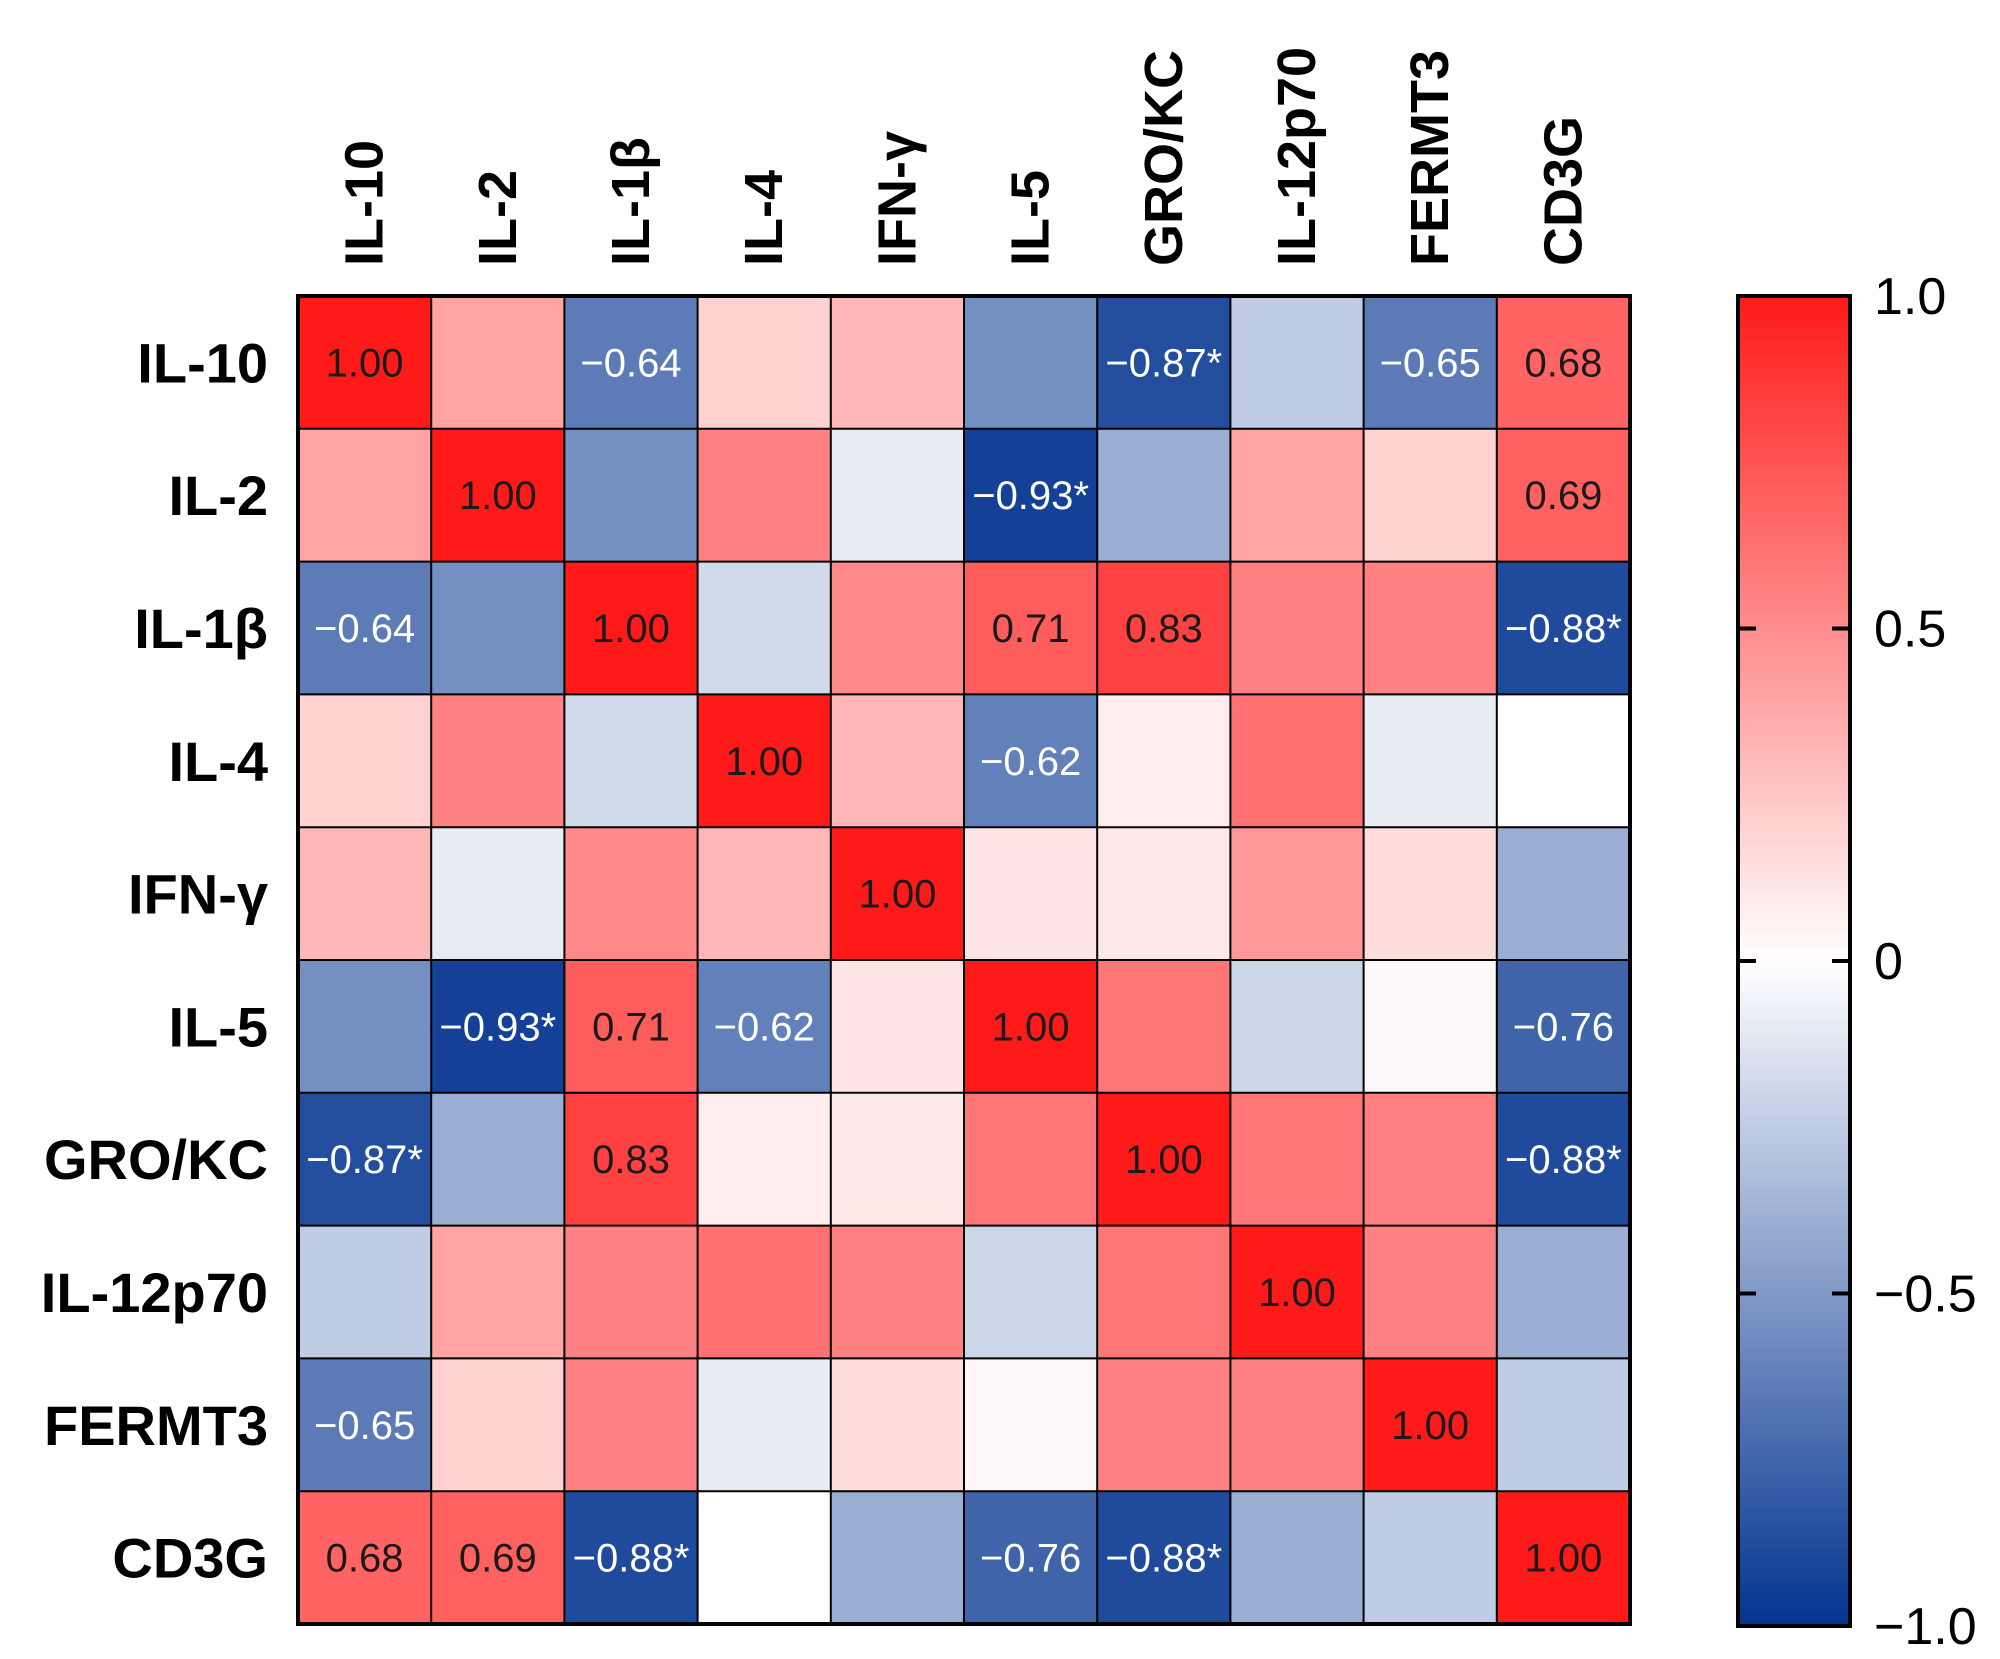 Image resolution: width=2000 pixels, height=1659 pixels. What do you see at coordinates (1297, 628) in the screenshot?
I see `cell-il-1beta-il-12p70` at bounding box center [1297, 628].